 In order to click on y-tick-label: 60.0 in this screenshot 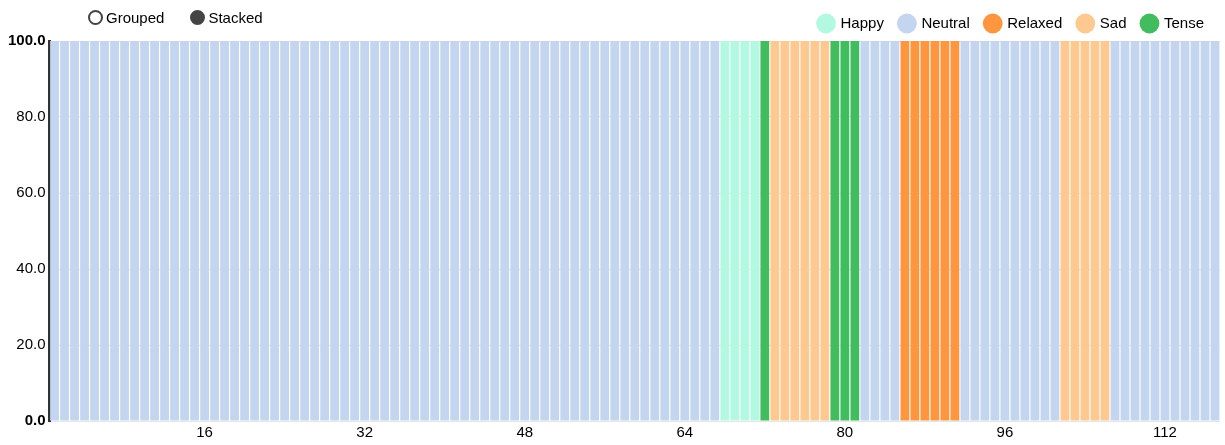, I will do `click(31, 192)`.